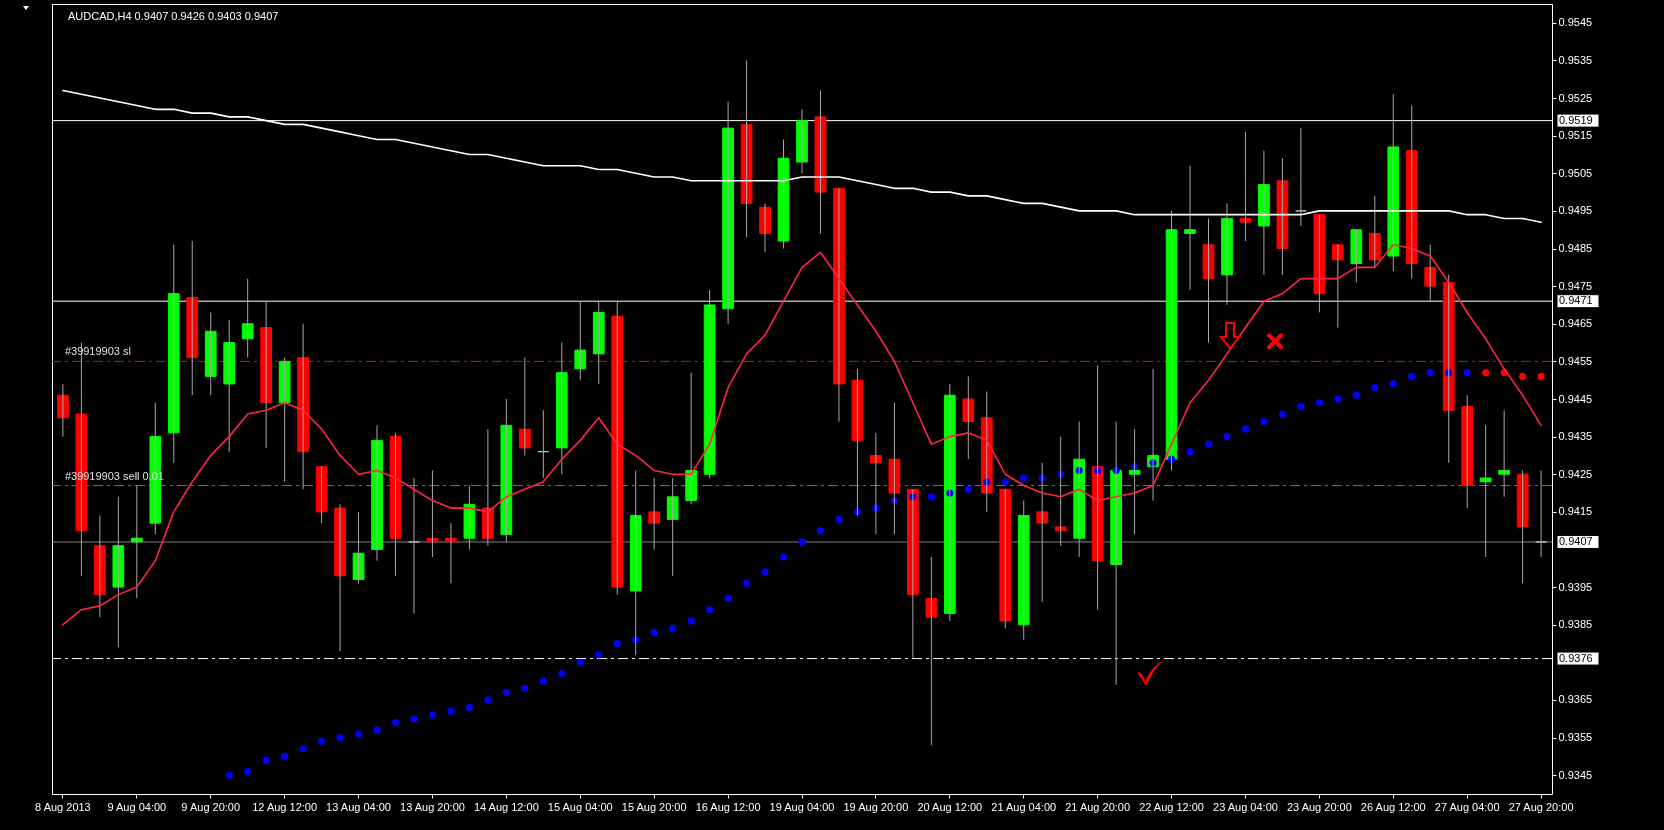 The height and width of the screenshot is (830, 1664). What do you see at coordinates (1575, 323) in the screenshot?
I see `y-tick-label: 0.9465` at bounding box center [1575, 323].